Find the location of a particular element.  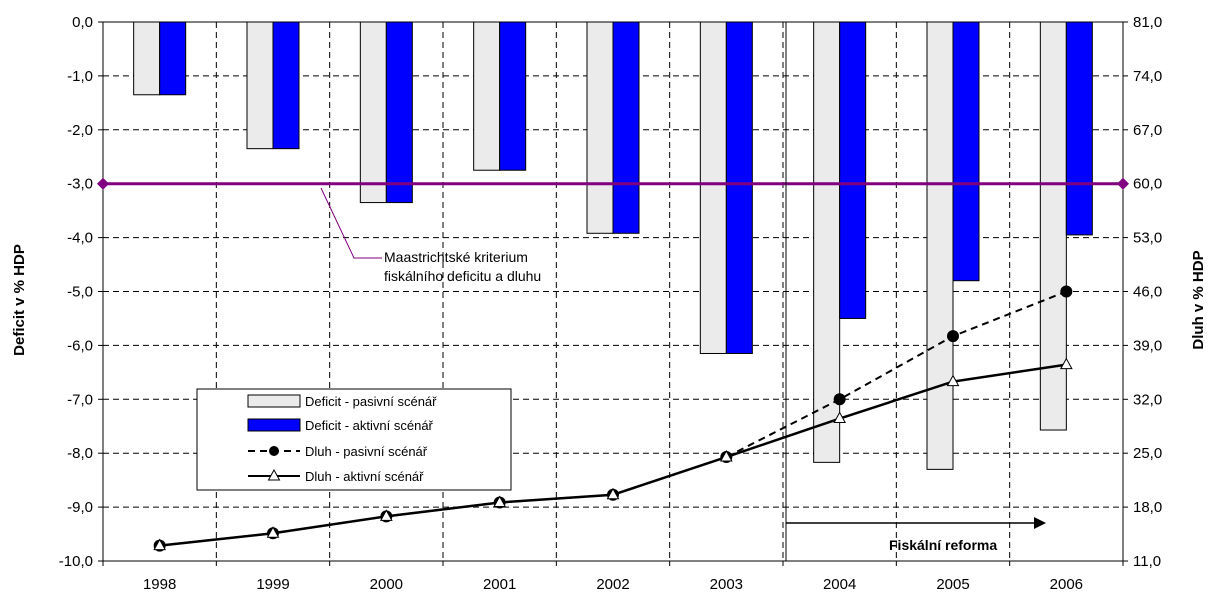

x-tick-label: 2005 is located at coordinates (952, 584).